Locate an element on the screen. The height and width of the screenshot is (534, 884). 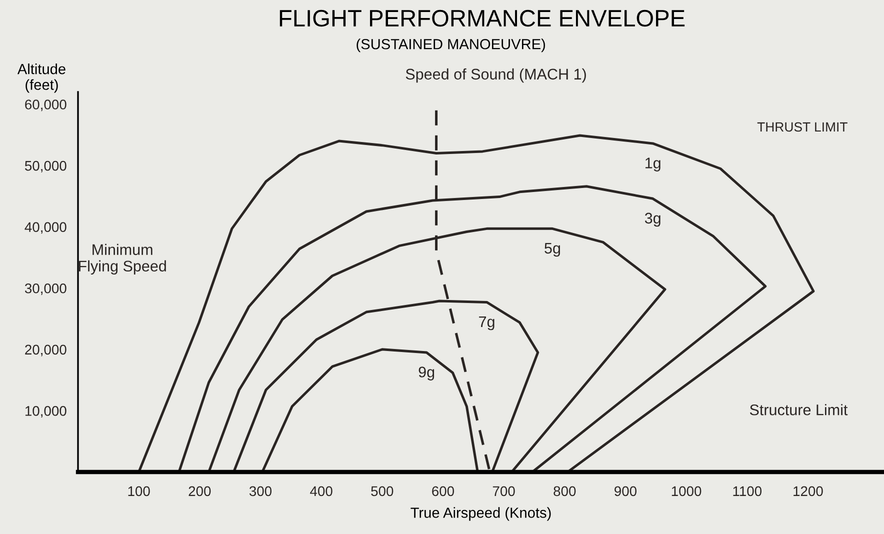
chart-subtitle: (SUSTAINED MANOEUVRE) is located at coordinates (451, 45).